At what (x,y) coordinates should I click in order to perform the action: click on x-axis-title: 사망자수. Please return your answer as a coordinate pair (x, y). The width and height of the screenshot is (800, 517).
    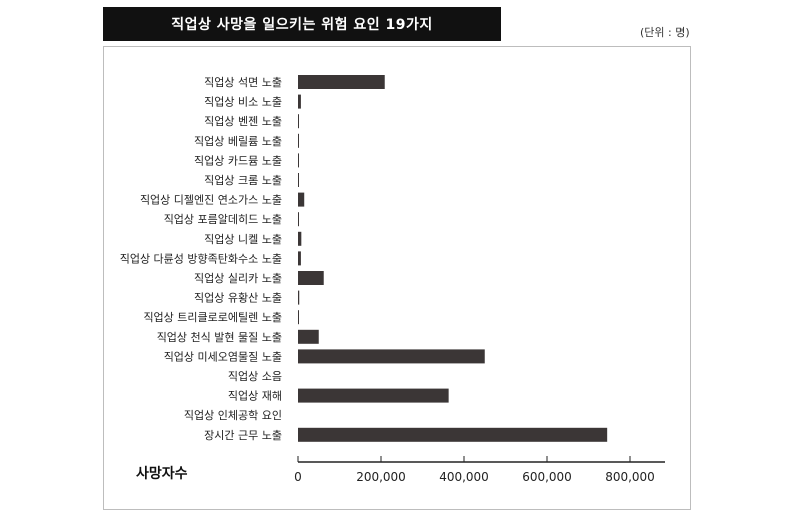
    Looking at the image, I should click on (162, 474).